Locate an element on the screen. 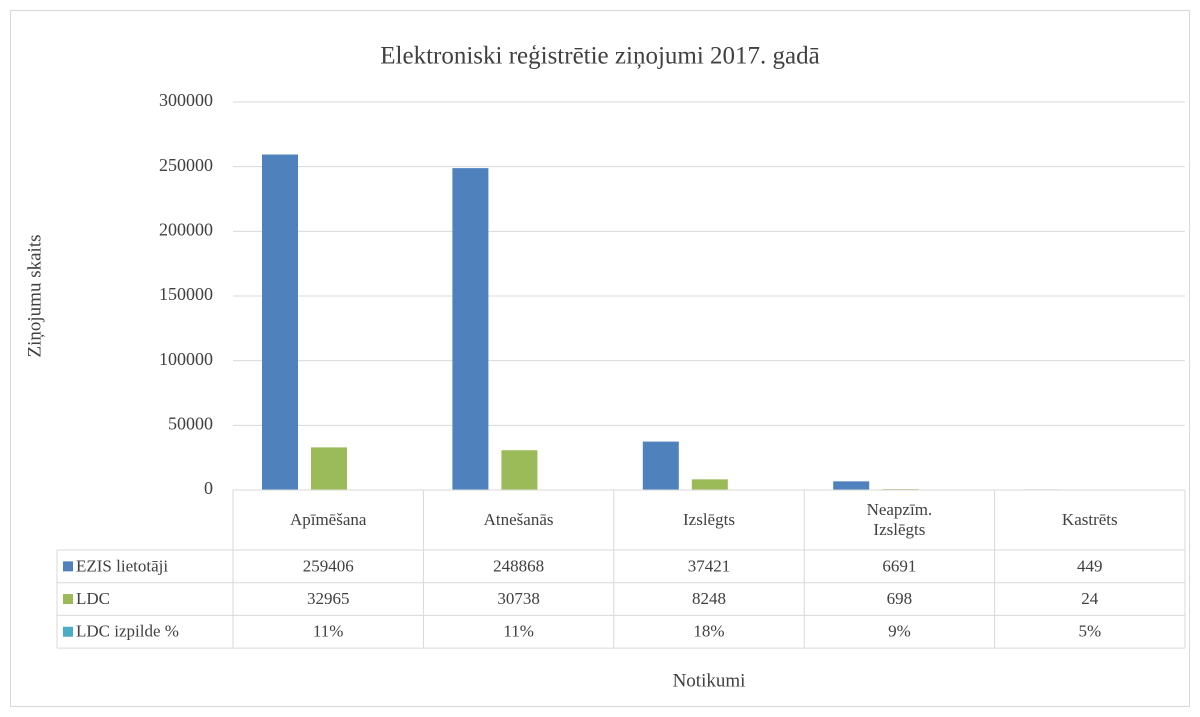 This screenshot has height=717, width=1200. y-tick-label: 300000 is located at coordinates (186, 100).